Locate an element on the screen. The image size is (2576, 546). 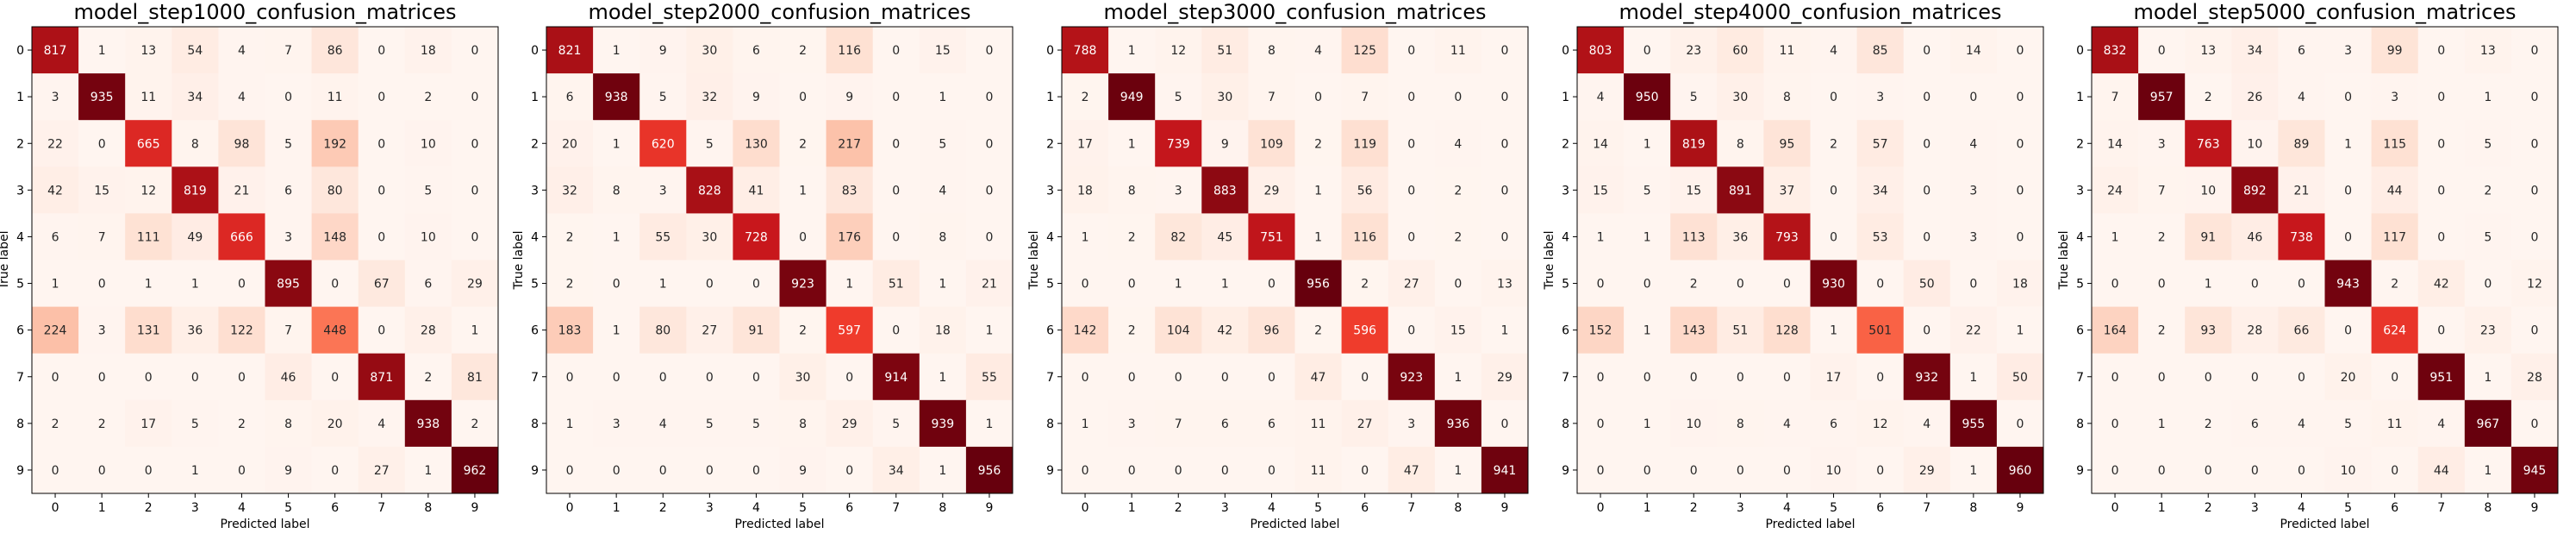
cell-value-label: 596 is located at coordinates (1364, 331).